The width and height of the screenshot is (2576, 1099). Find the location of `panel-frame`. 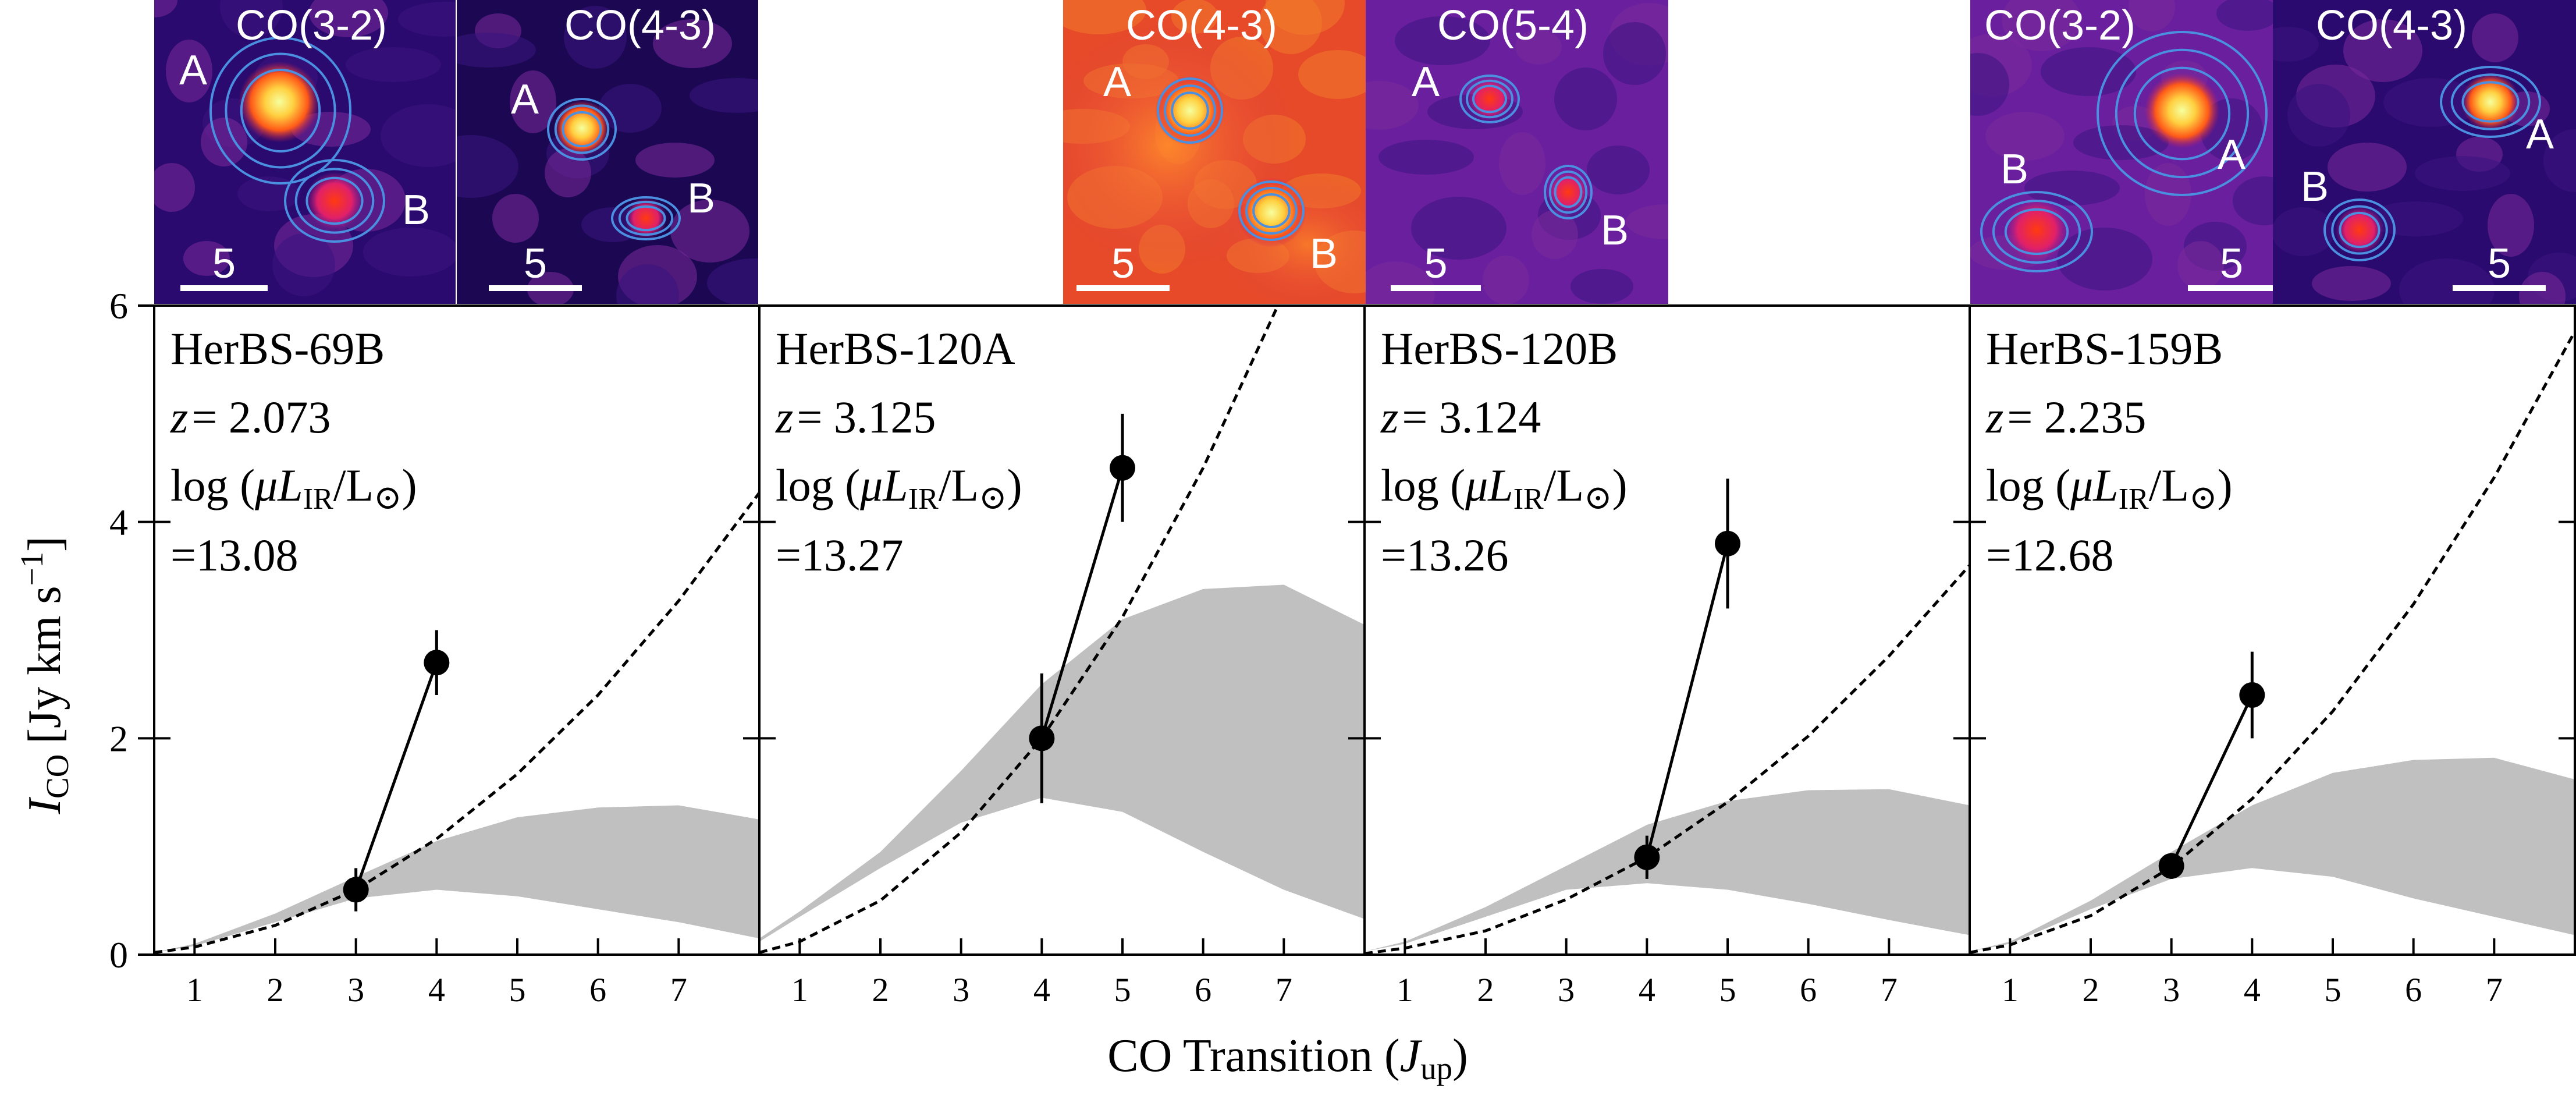

panel-frame is located at coordinates (2272, 630).